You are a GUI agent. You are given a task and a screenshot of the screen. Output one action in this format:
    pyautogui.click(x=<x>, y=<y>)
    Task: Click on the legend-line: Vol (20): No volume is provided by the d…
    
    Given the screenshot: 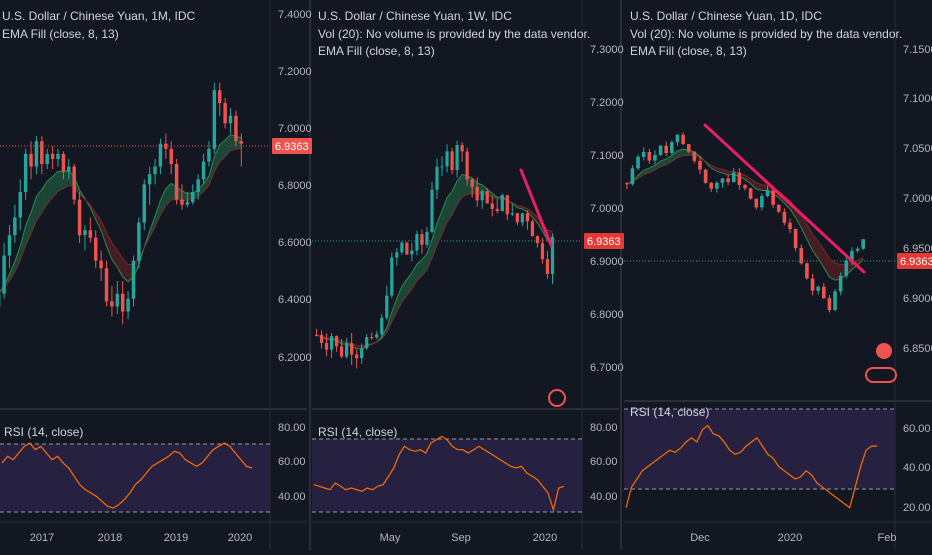 What is the action you would take?
    pyautogui.click(x=454, y=34)
    